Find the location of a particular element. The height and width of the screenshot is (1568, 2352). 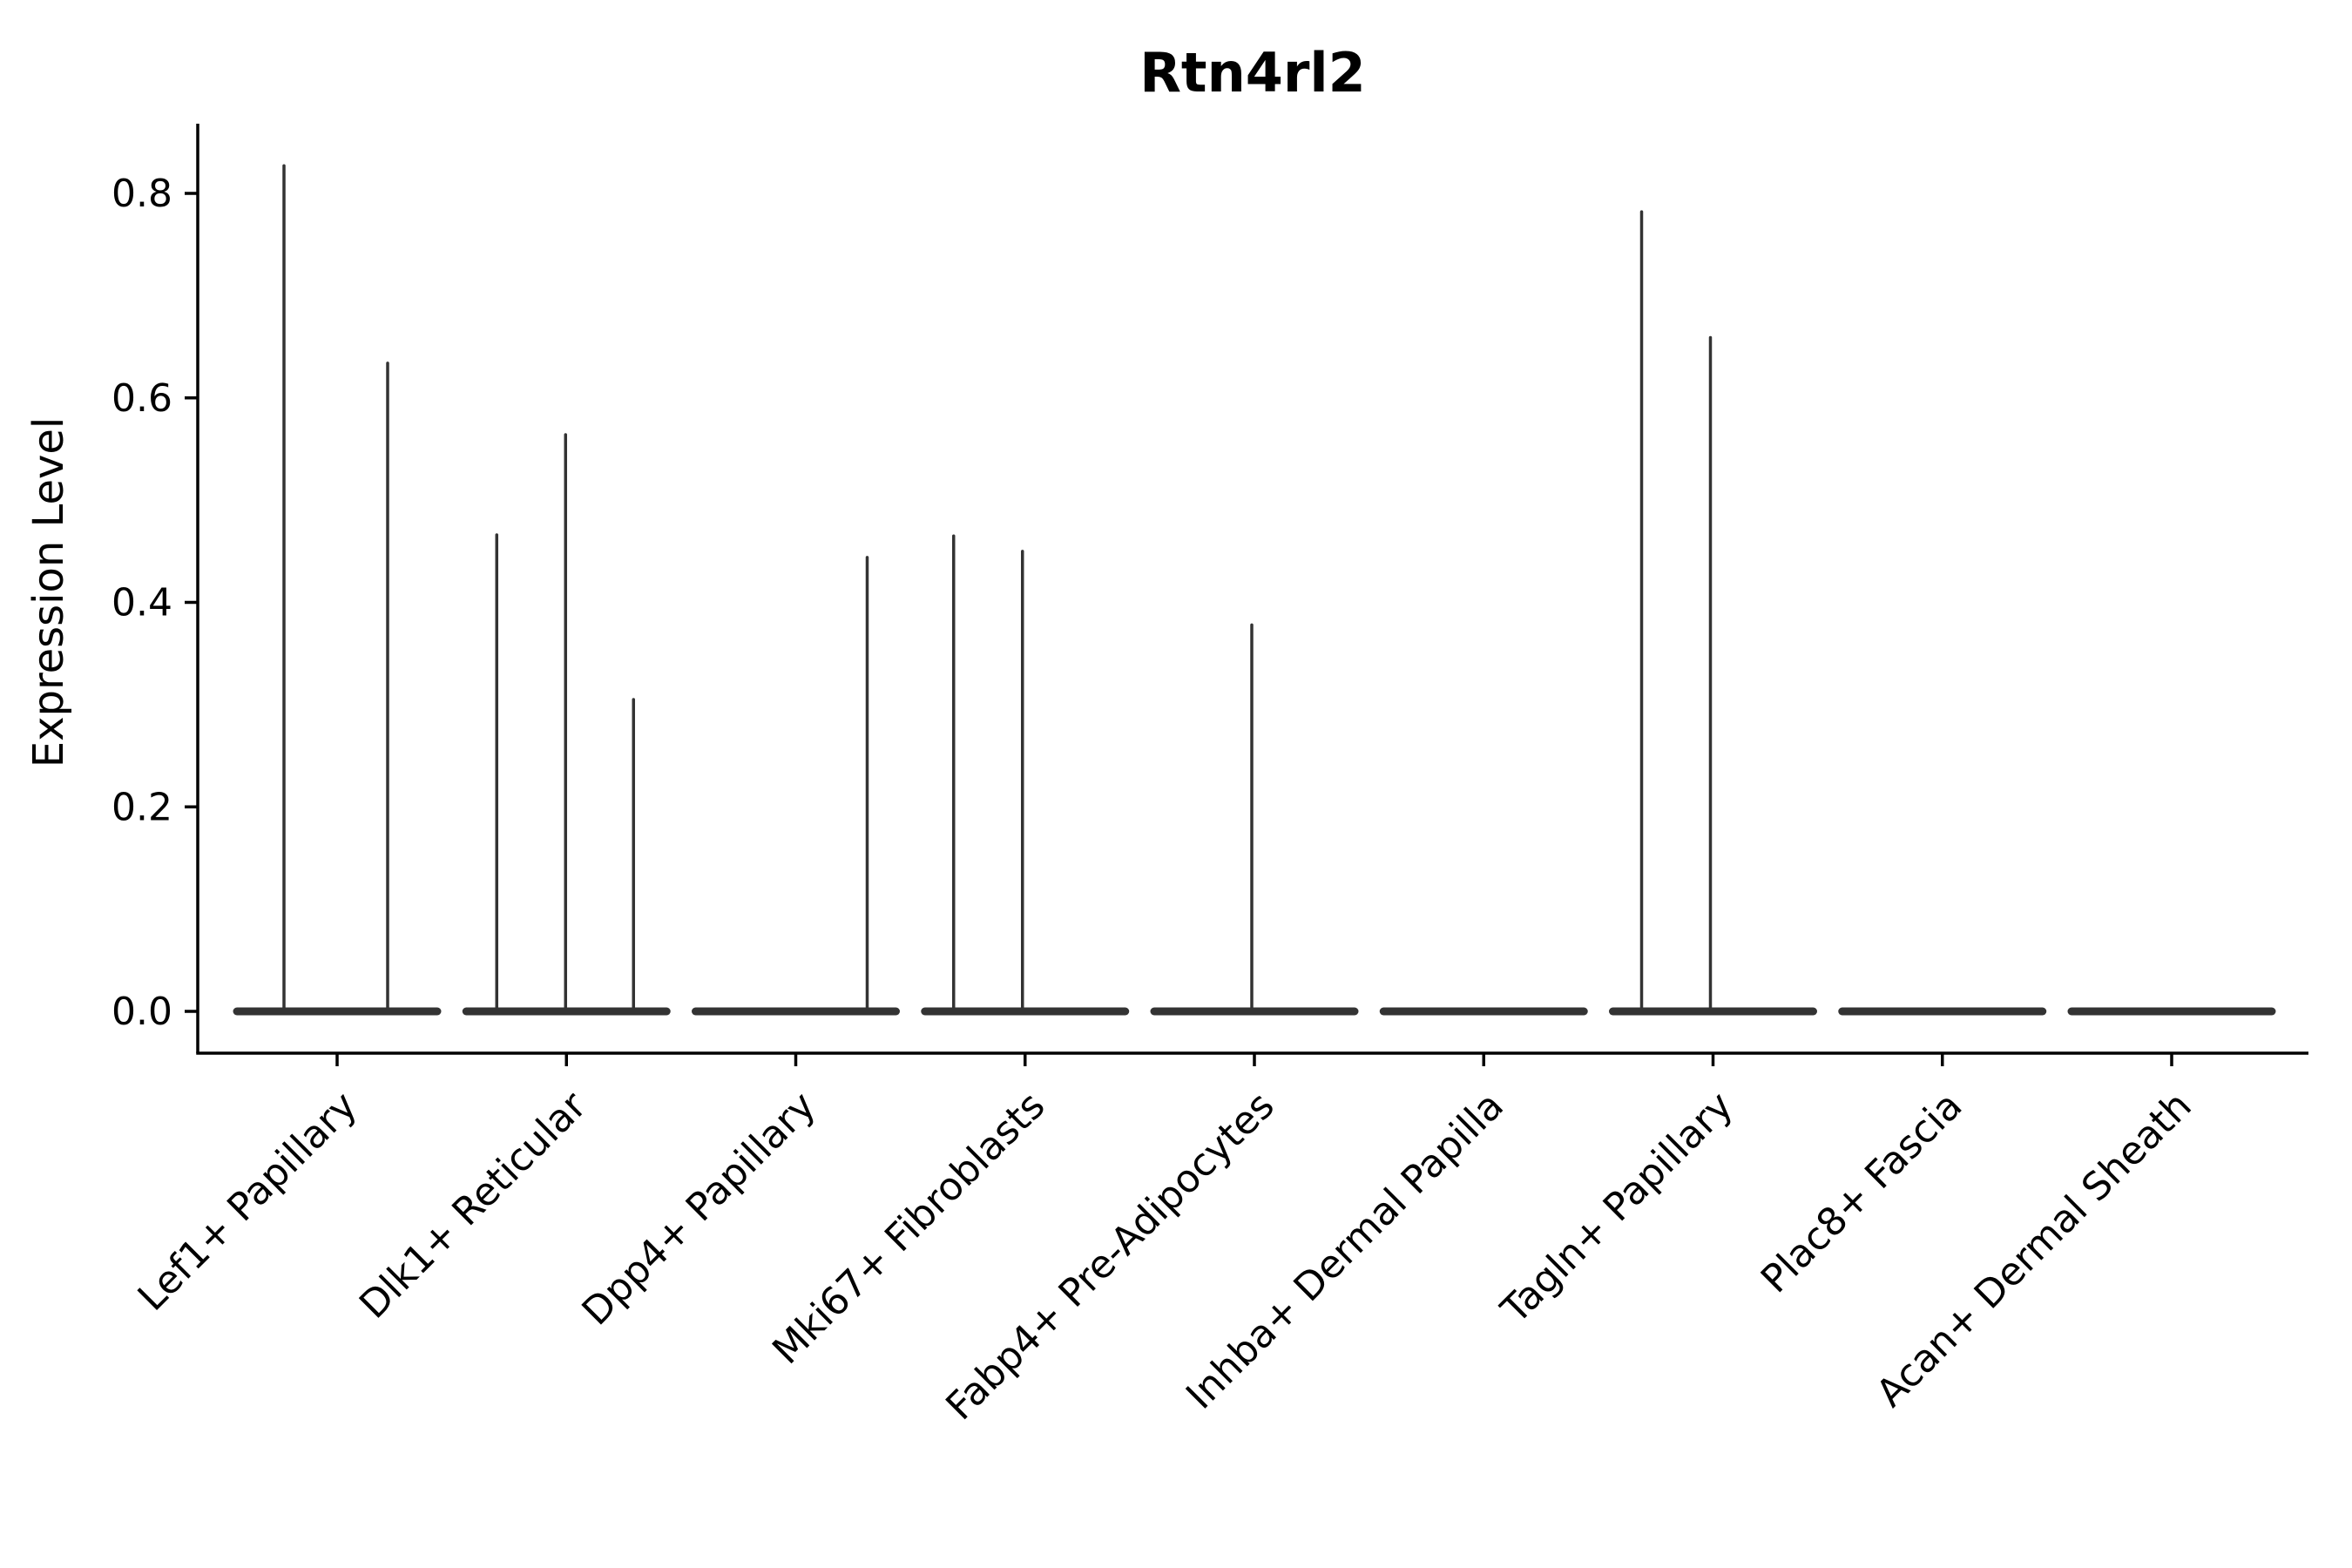

x-tick-label: Tagln+ Papillary is located at coordinates (1616, 1208).